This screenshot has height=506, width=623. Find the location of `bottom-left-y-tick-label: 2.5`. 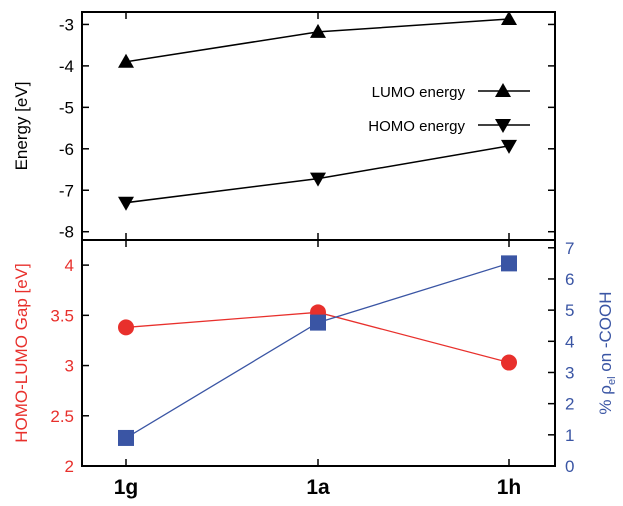

bottom-left-y-tick-label: 2.5 is located at coordinates (62, 416).